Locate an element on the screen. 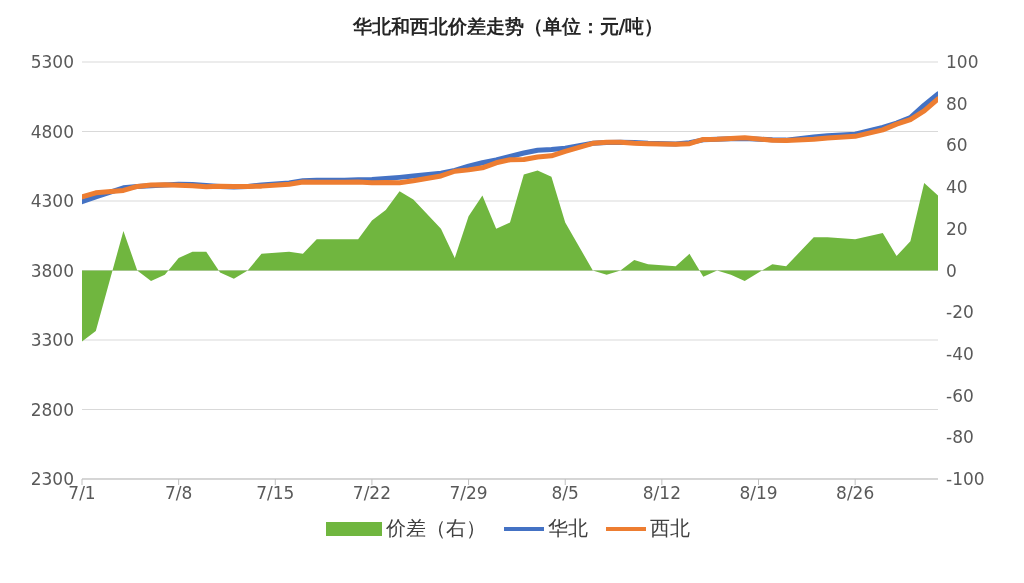 Image resolution: width=1024 pixels, height=583 pixels. y-tick-label: 4800 is located at coordinates (52, 131).